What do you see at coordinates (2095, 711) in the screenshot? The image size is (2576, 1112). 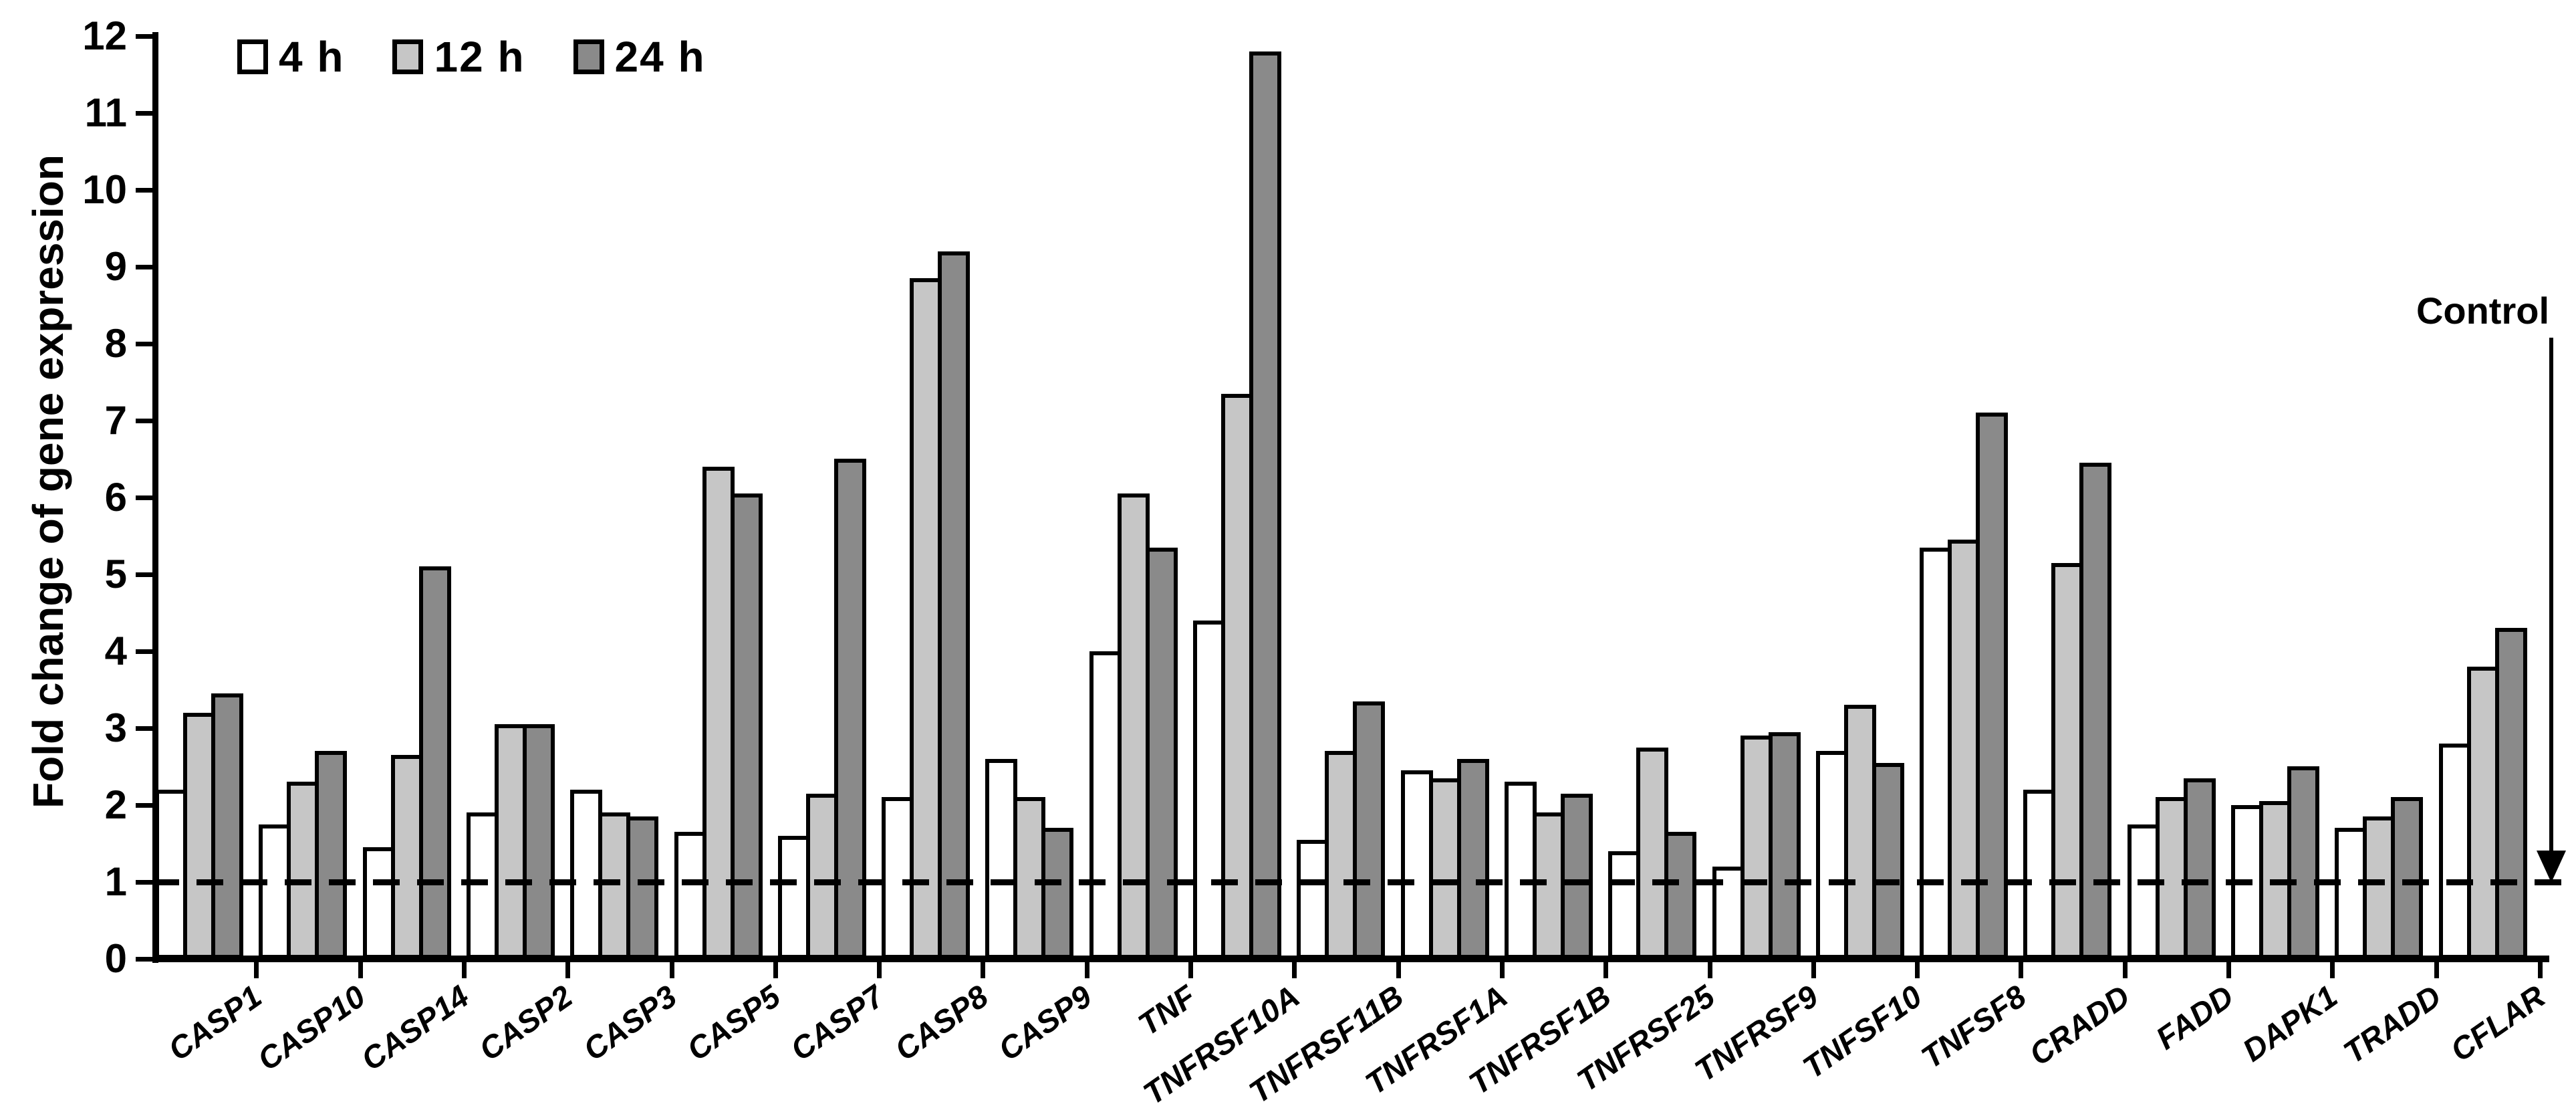 I see `bar-CRADD-24h` at bounding box center [2095, 711].